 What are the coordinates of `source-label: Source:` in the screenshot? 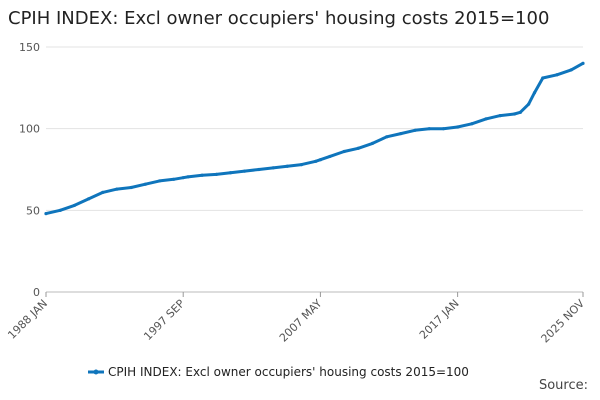 It's located at (563, 385).